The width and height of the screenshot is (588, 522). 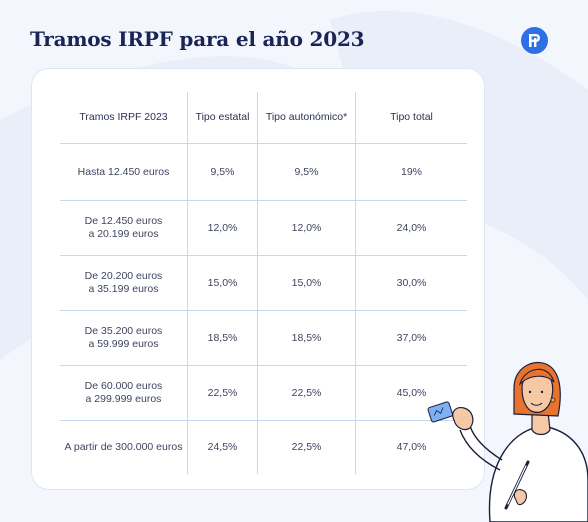 I want to click on tramo-cell: De 35.200 euros a 59.999 euros, so click(x=123, y=338).